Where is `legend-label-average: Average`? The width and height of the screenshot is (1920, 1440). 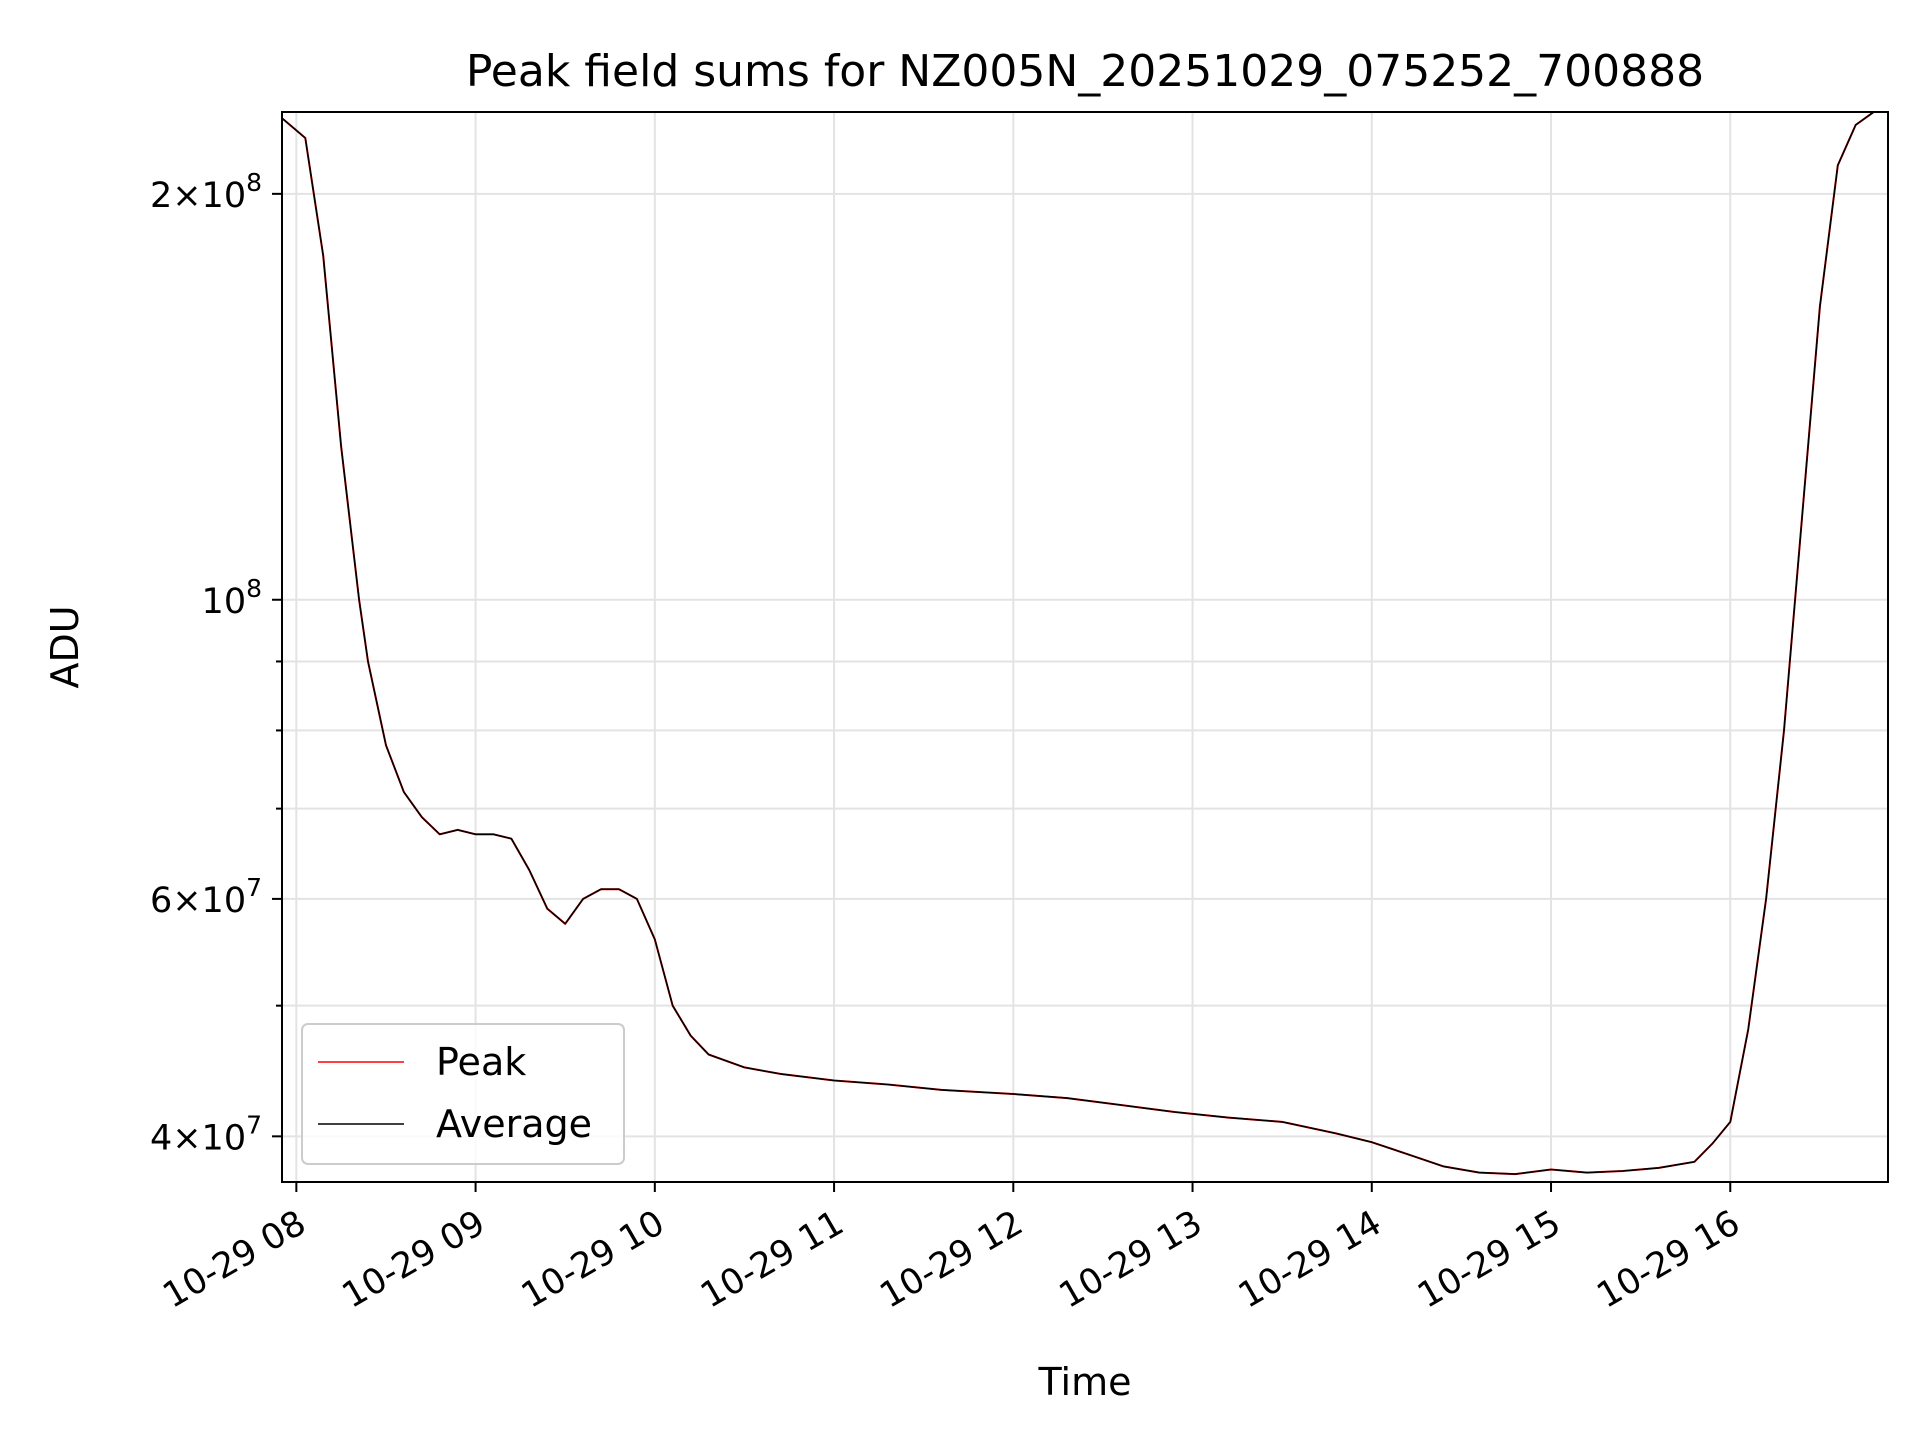
legend-label-average: Average is located at coordinates (514, 1124).